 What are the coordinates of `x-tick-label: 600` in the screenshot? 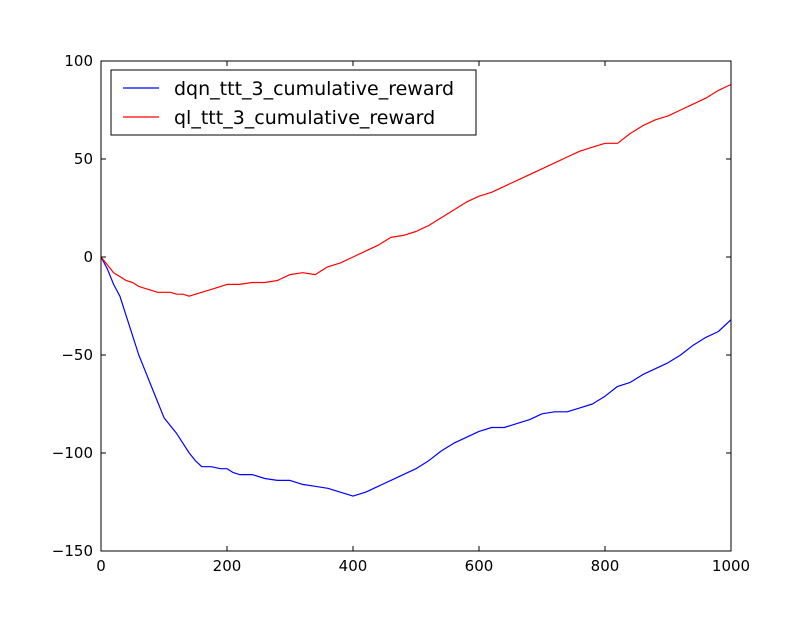 It's located at (479, 566).